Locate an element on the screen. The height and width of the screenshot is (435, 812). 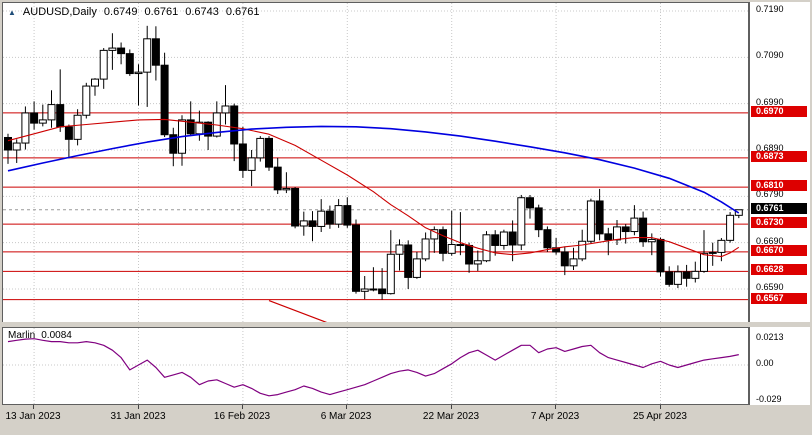
price-level-badge: 0.6810 is located at coordinates (779, 185).